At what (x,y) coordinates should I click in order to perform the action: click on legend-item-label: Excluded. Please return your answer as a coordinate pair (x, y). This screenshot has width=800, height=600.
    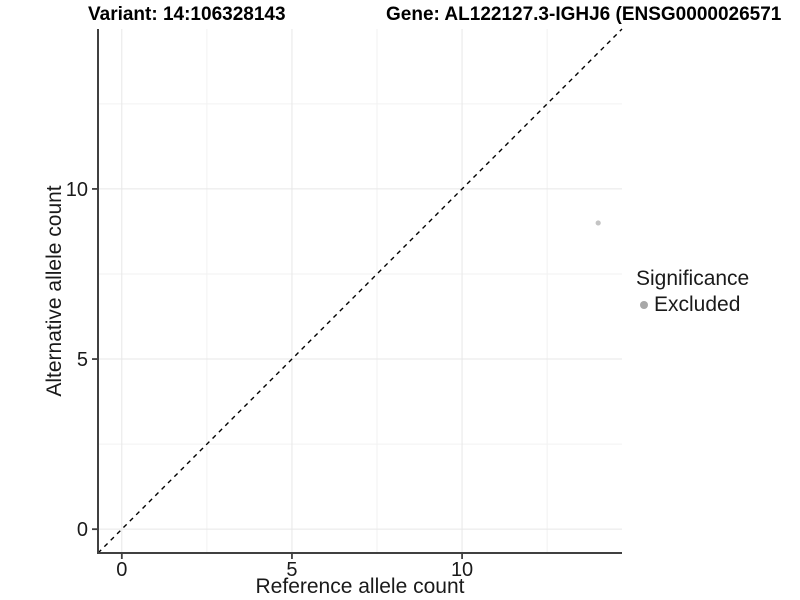
    Looking at the image, I should click on (697, 304).